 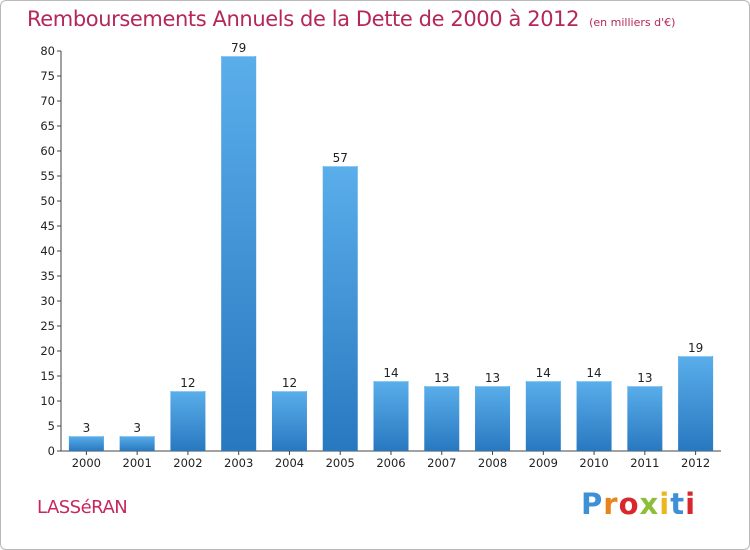 I want to click on logo-letter: x, so click(x=649, y=504).